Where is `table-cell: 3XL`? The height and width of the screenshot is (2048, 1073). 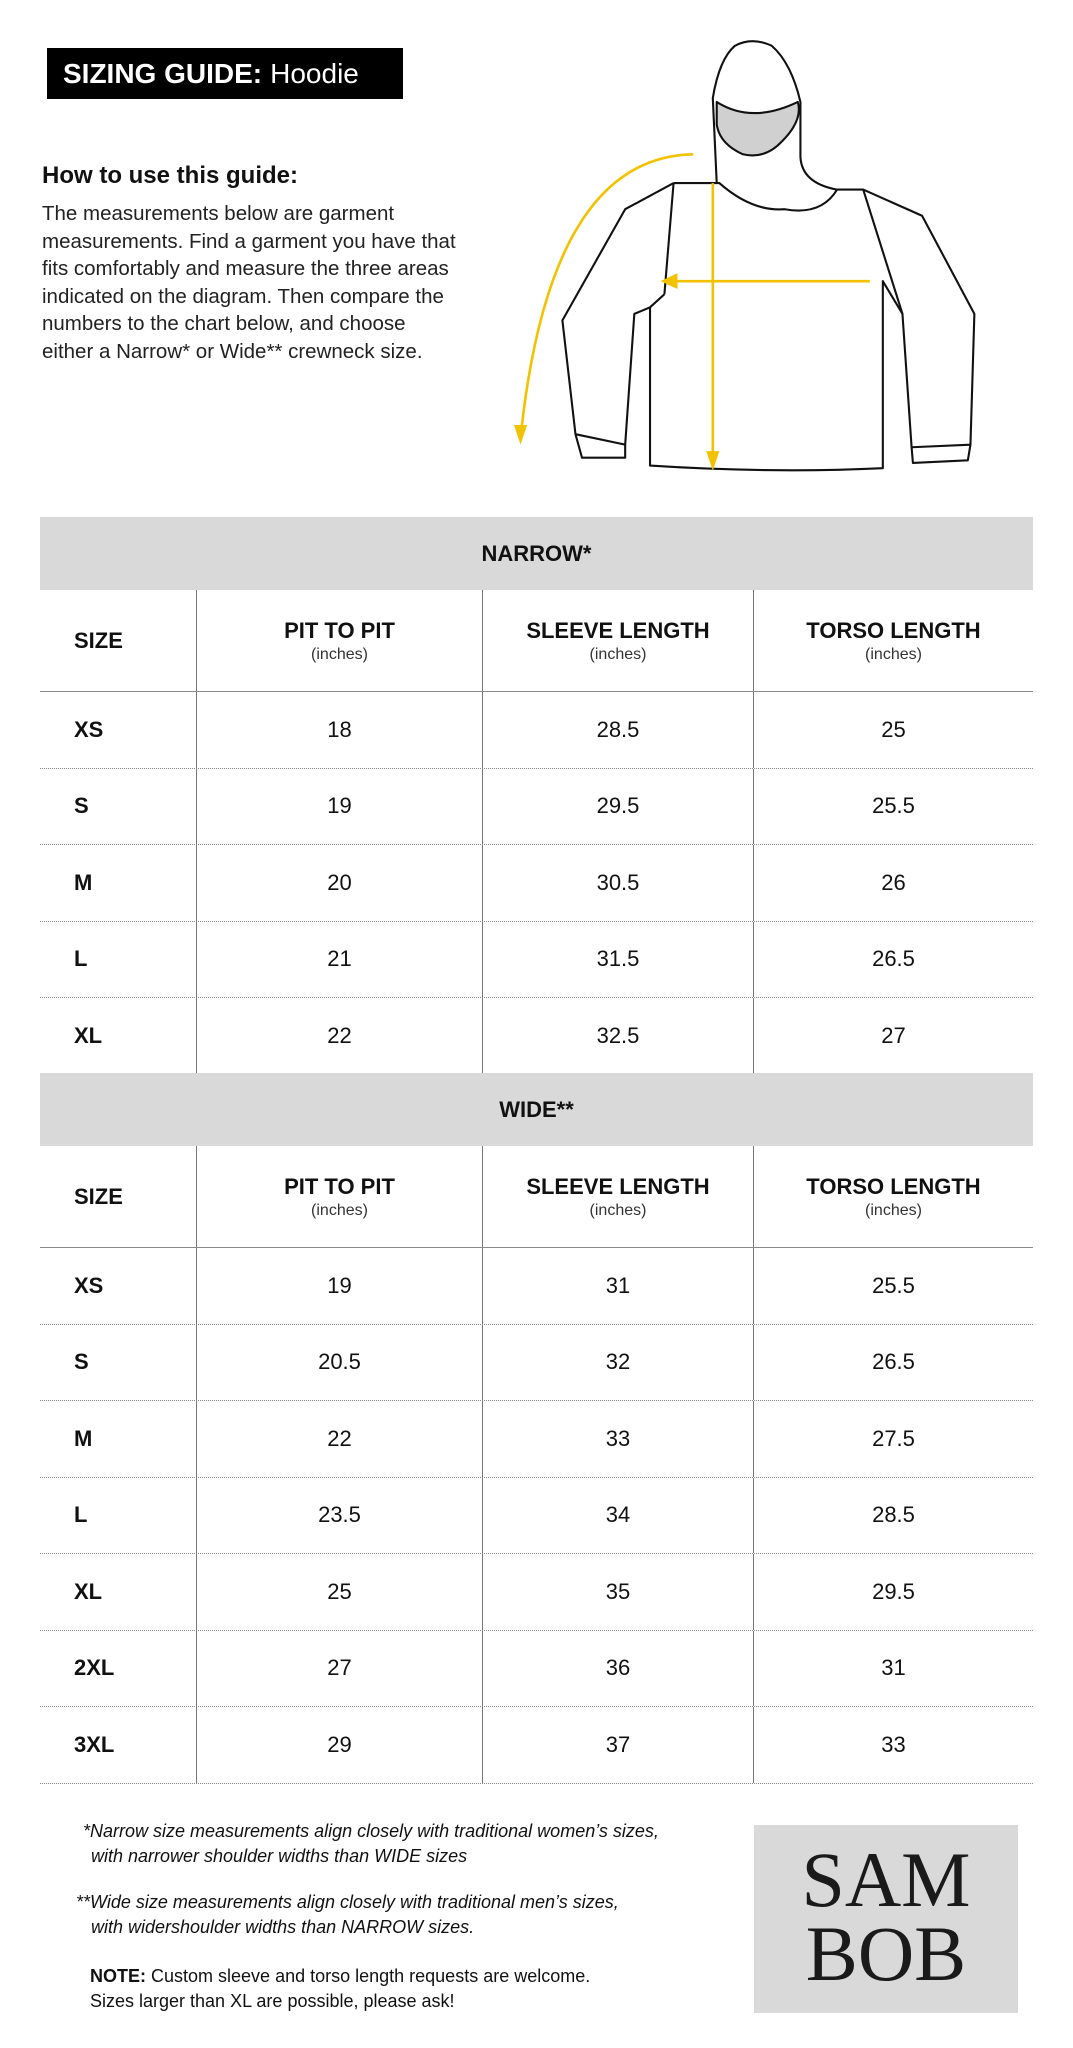
table-cell: 3XL is located at coordinates (118, 1745).